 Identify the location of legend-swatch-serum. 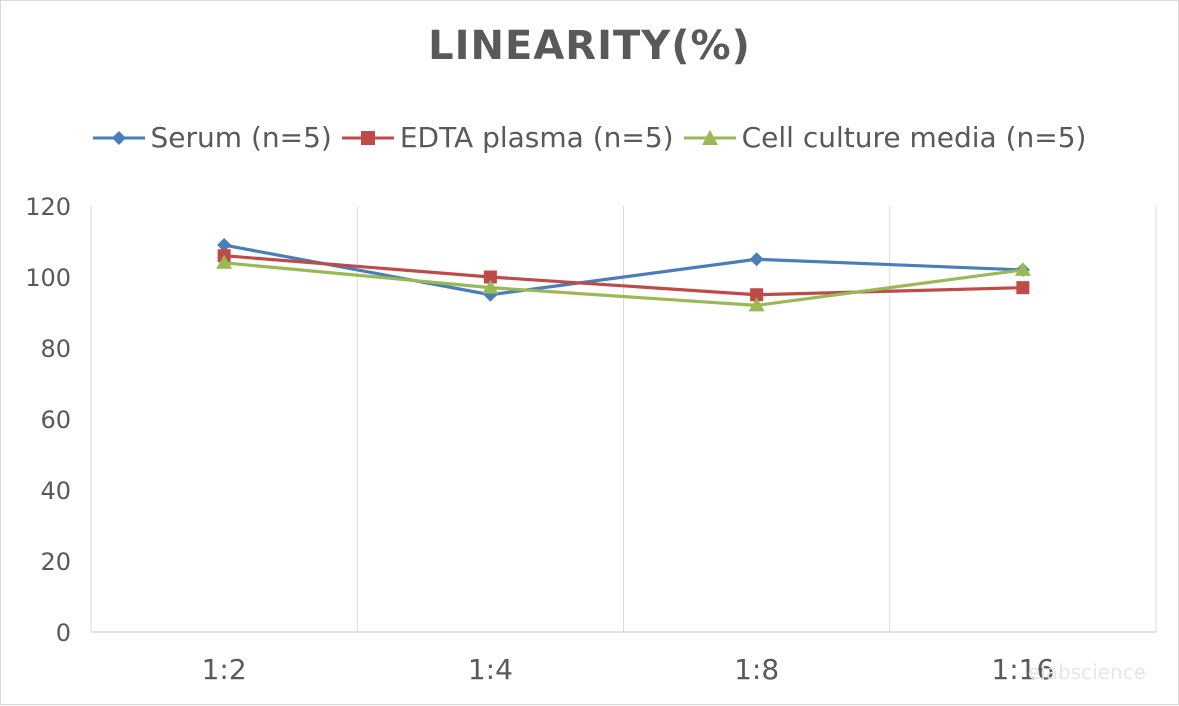
(118, 137).